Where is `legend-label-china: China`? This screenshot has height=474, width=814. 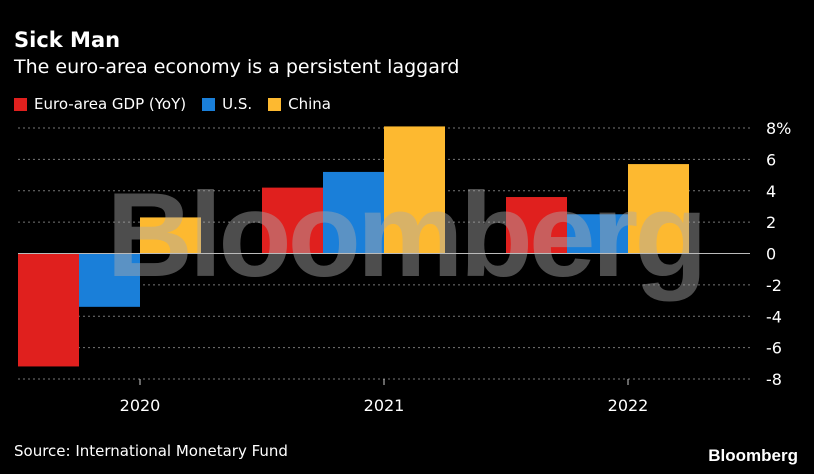
legend-label-china: China is located at coordinates (310, 104).